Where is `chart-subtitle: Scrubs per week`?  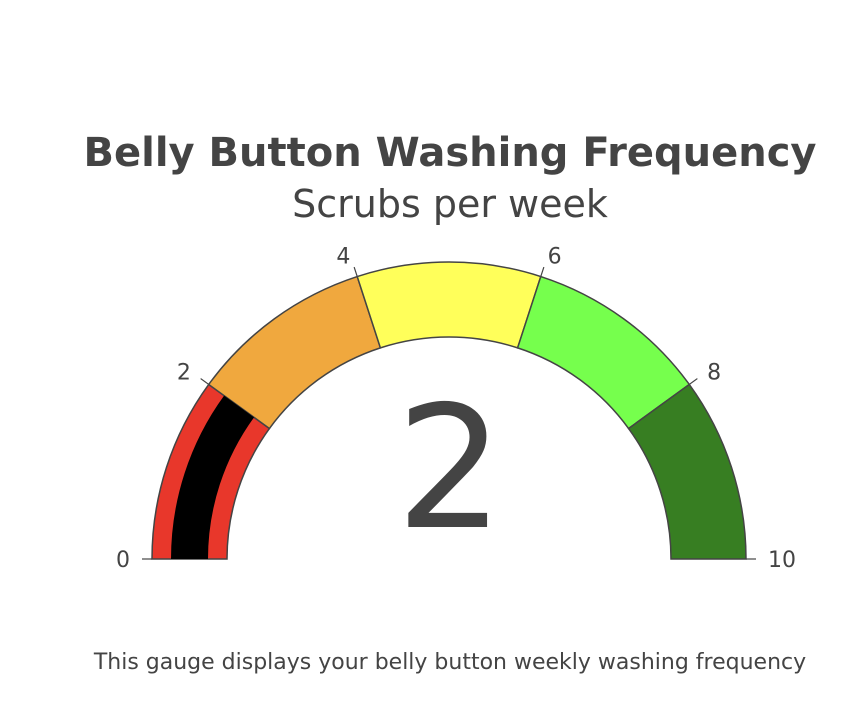 chart-subtitle: Scrubs per week is located at coordinates (450, 204).